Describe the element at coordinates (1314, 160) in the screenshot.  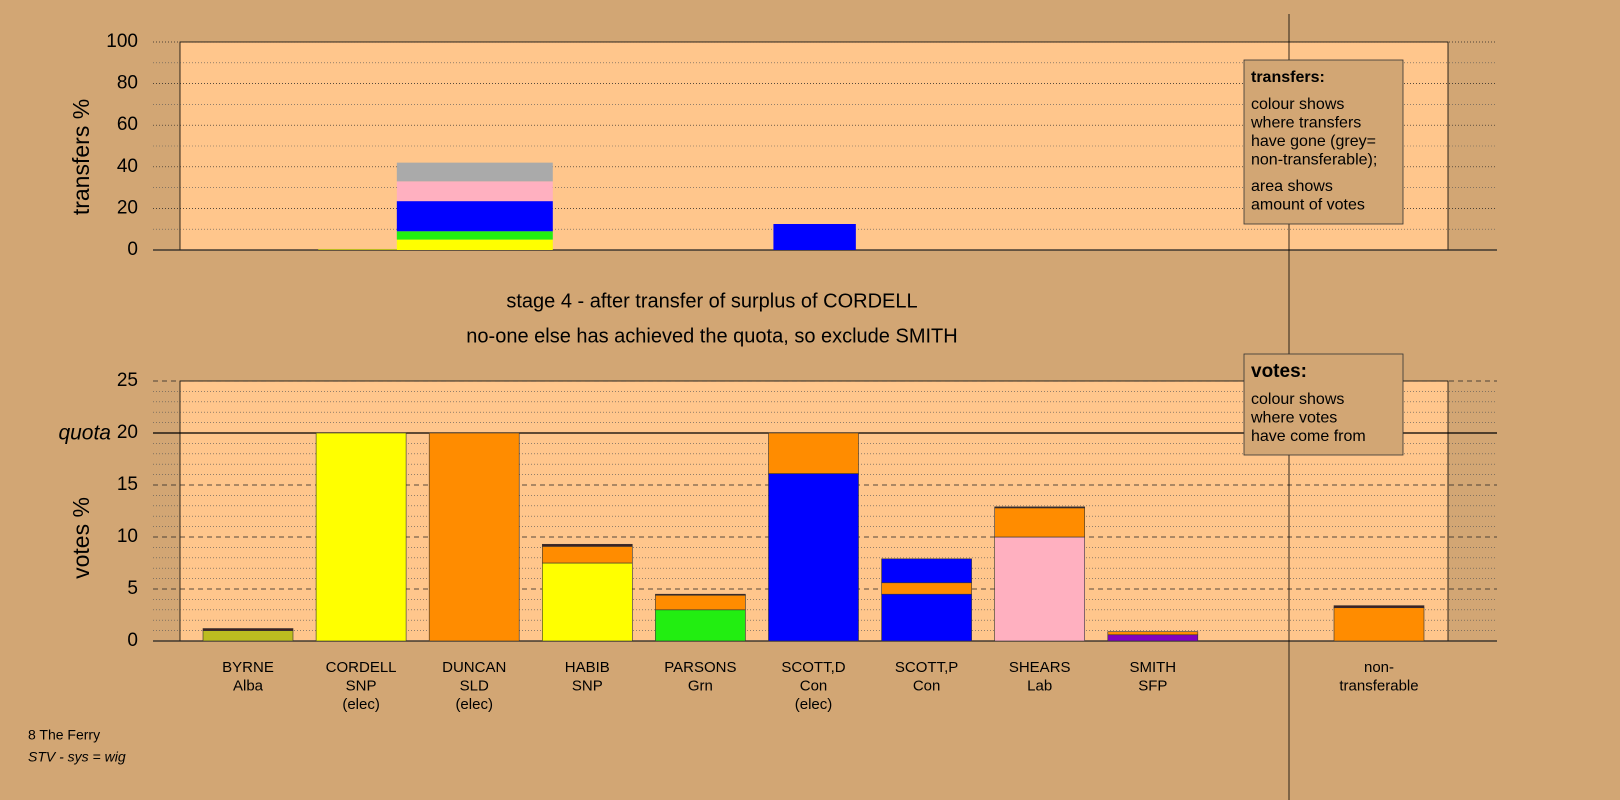
I see `legend-line: non-transferable);` at that location.